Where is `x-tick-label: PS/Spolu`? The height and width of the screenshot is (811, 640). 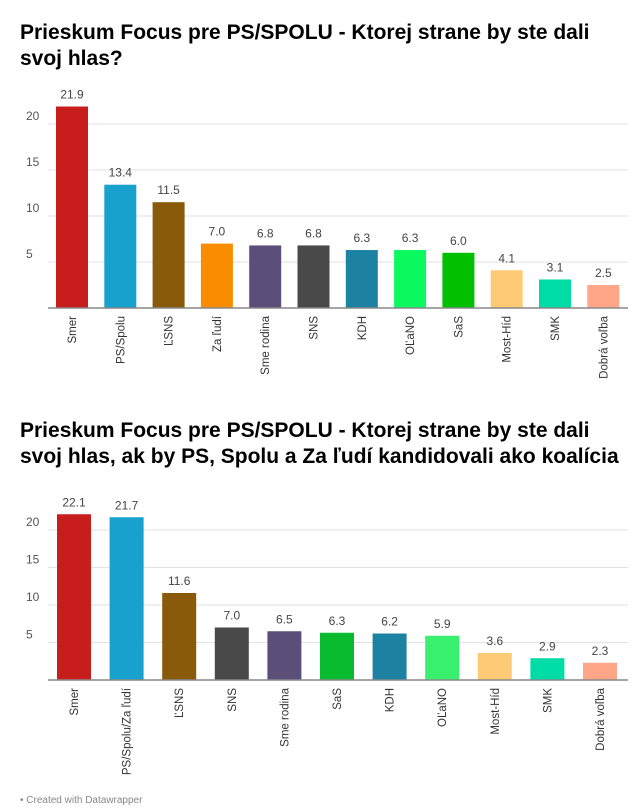 x-tick-label: PS/Spolu is located at coordinates (121, 340).